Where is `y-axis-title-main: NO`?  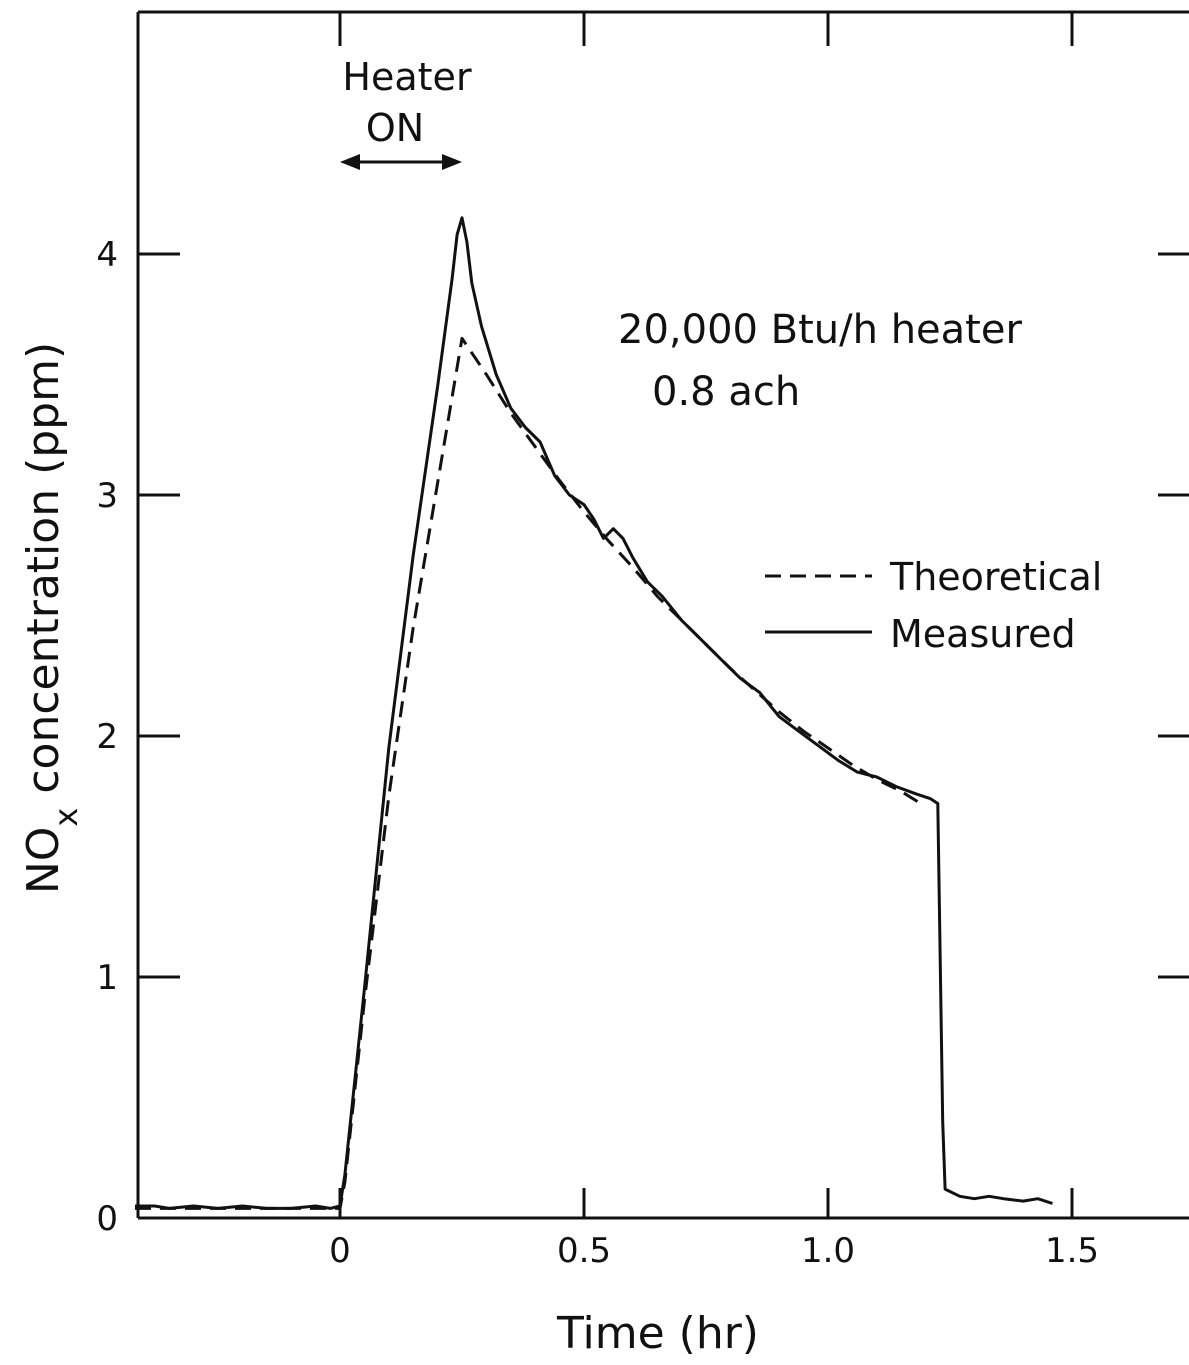
y-axis-title-main: NO is located at coordinates (43, 861).